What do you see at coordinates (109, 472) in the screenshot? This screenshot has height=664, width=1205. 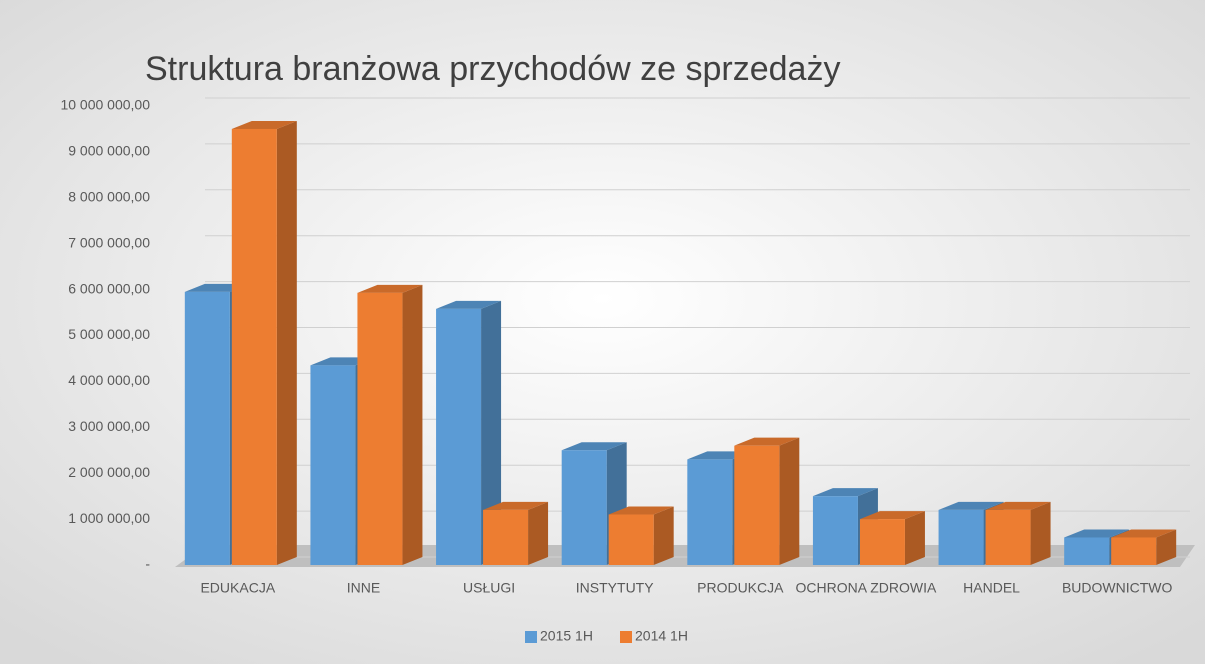 I see `y-tick-label: 2 000 000,00` at bounding box center [109, 472].